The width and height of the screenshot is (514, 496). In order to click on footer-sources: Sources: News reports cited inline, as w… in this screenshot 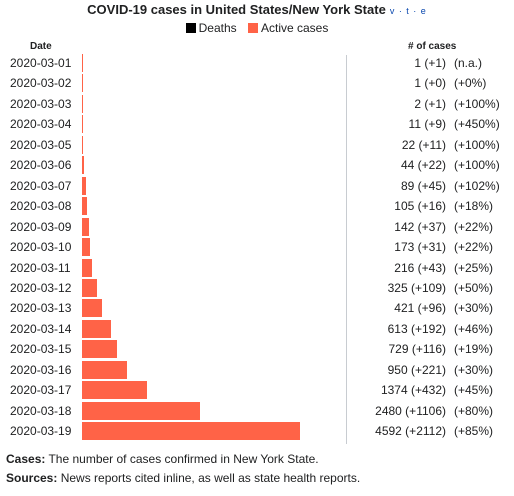, I will do `click(183, 478)`.